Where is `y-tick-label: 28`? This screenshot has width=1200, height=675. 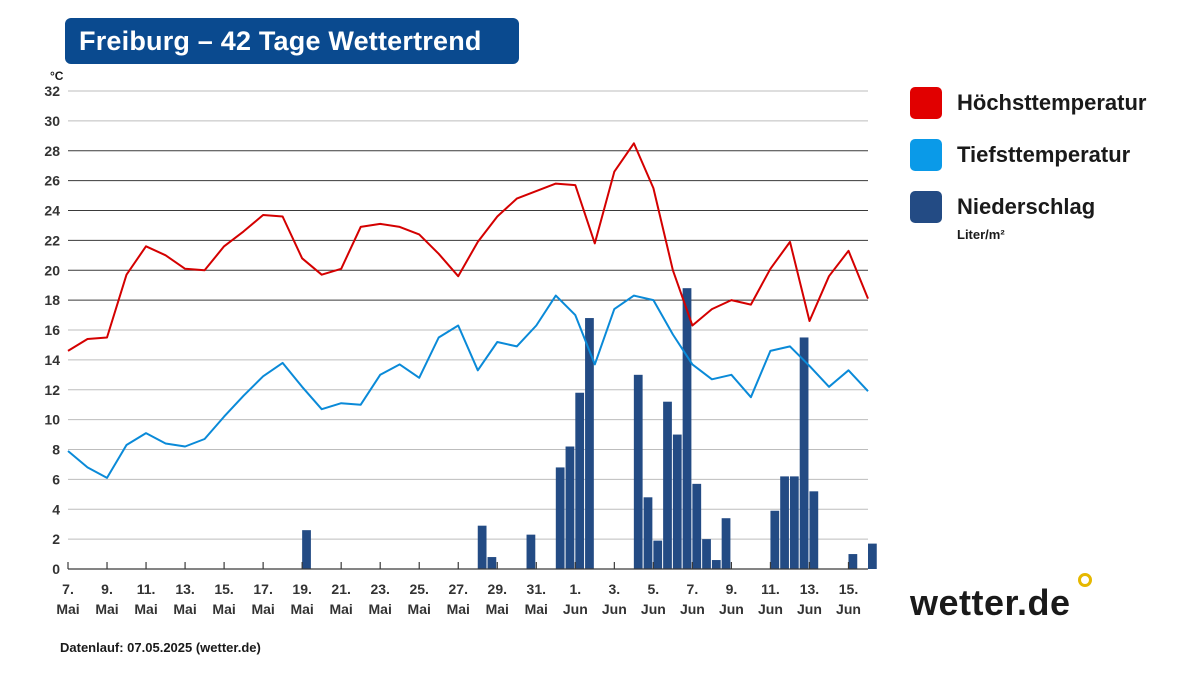
y-tick-label: 28 is located at coordinates (52, 151).